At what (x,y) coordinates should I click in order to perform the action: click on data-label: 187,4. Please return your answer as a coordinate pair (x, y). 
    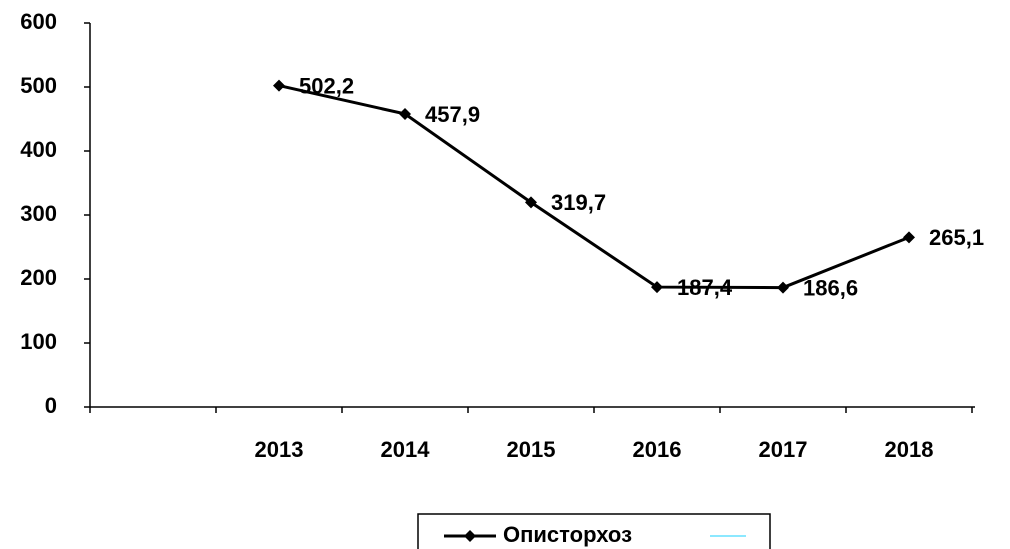
    Looking at the image, I should click on (705, 287).